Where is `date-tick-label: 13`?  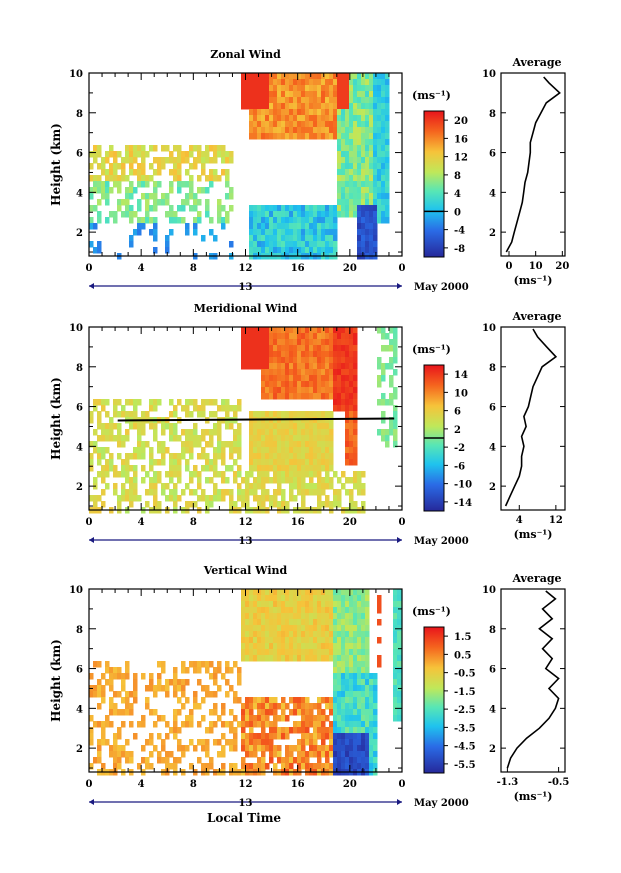 date-tick-label: 13 is located at coordinates (246, 541).